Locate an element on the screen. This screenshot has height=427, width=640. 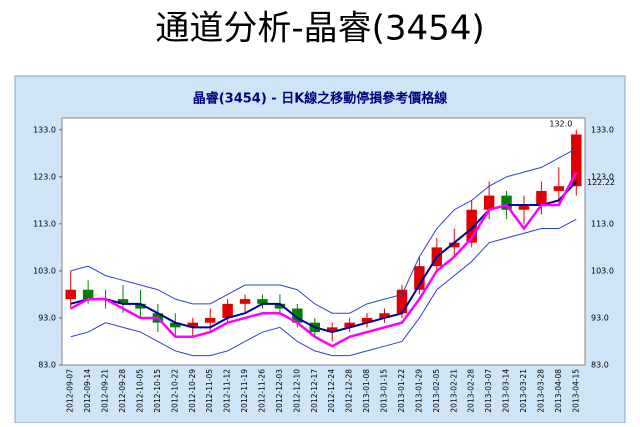
x-tick-label: 2013-01-29 is located at coordinates (418, 391).